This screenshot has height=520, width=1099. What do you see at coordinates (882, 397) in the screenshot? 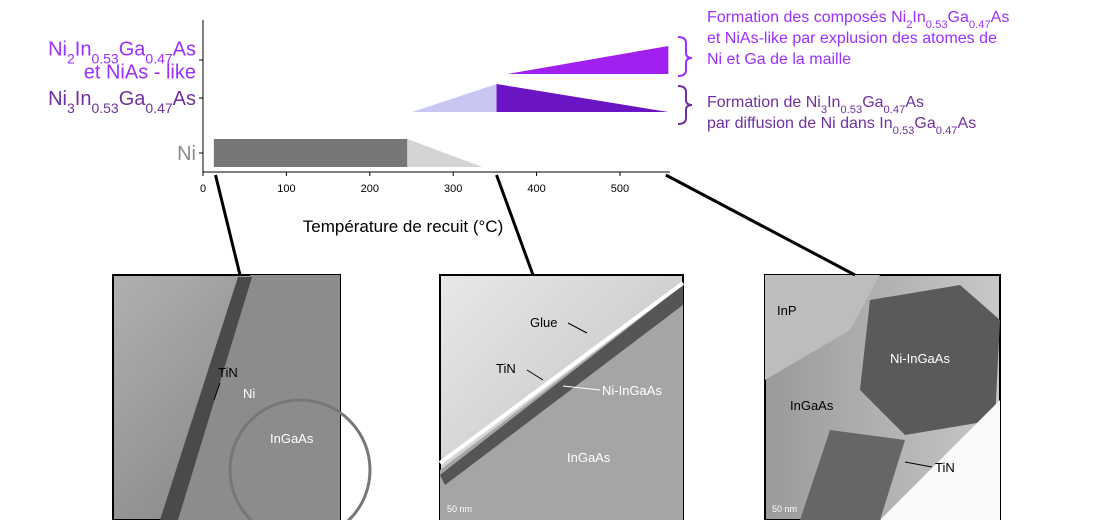
I see `tem-image: InP Ni-InGaAs InGaAs TiN 50 nm` at bounding box center [882, 397].